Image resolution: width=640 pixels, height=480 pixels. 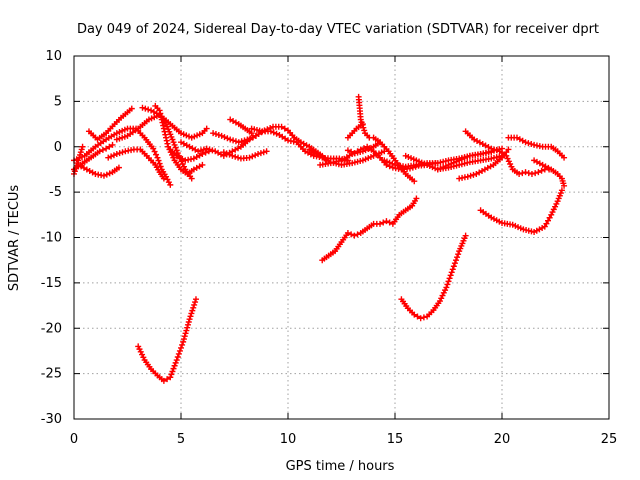 What do you see at coordinates (58, 101) in the screenshot?
I see `y-tick-label: 5` at bounding box center [58, 101].